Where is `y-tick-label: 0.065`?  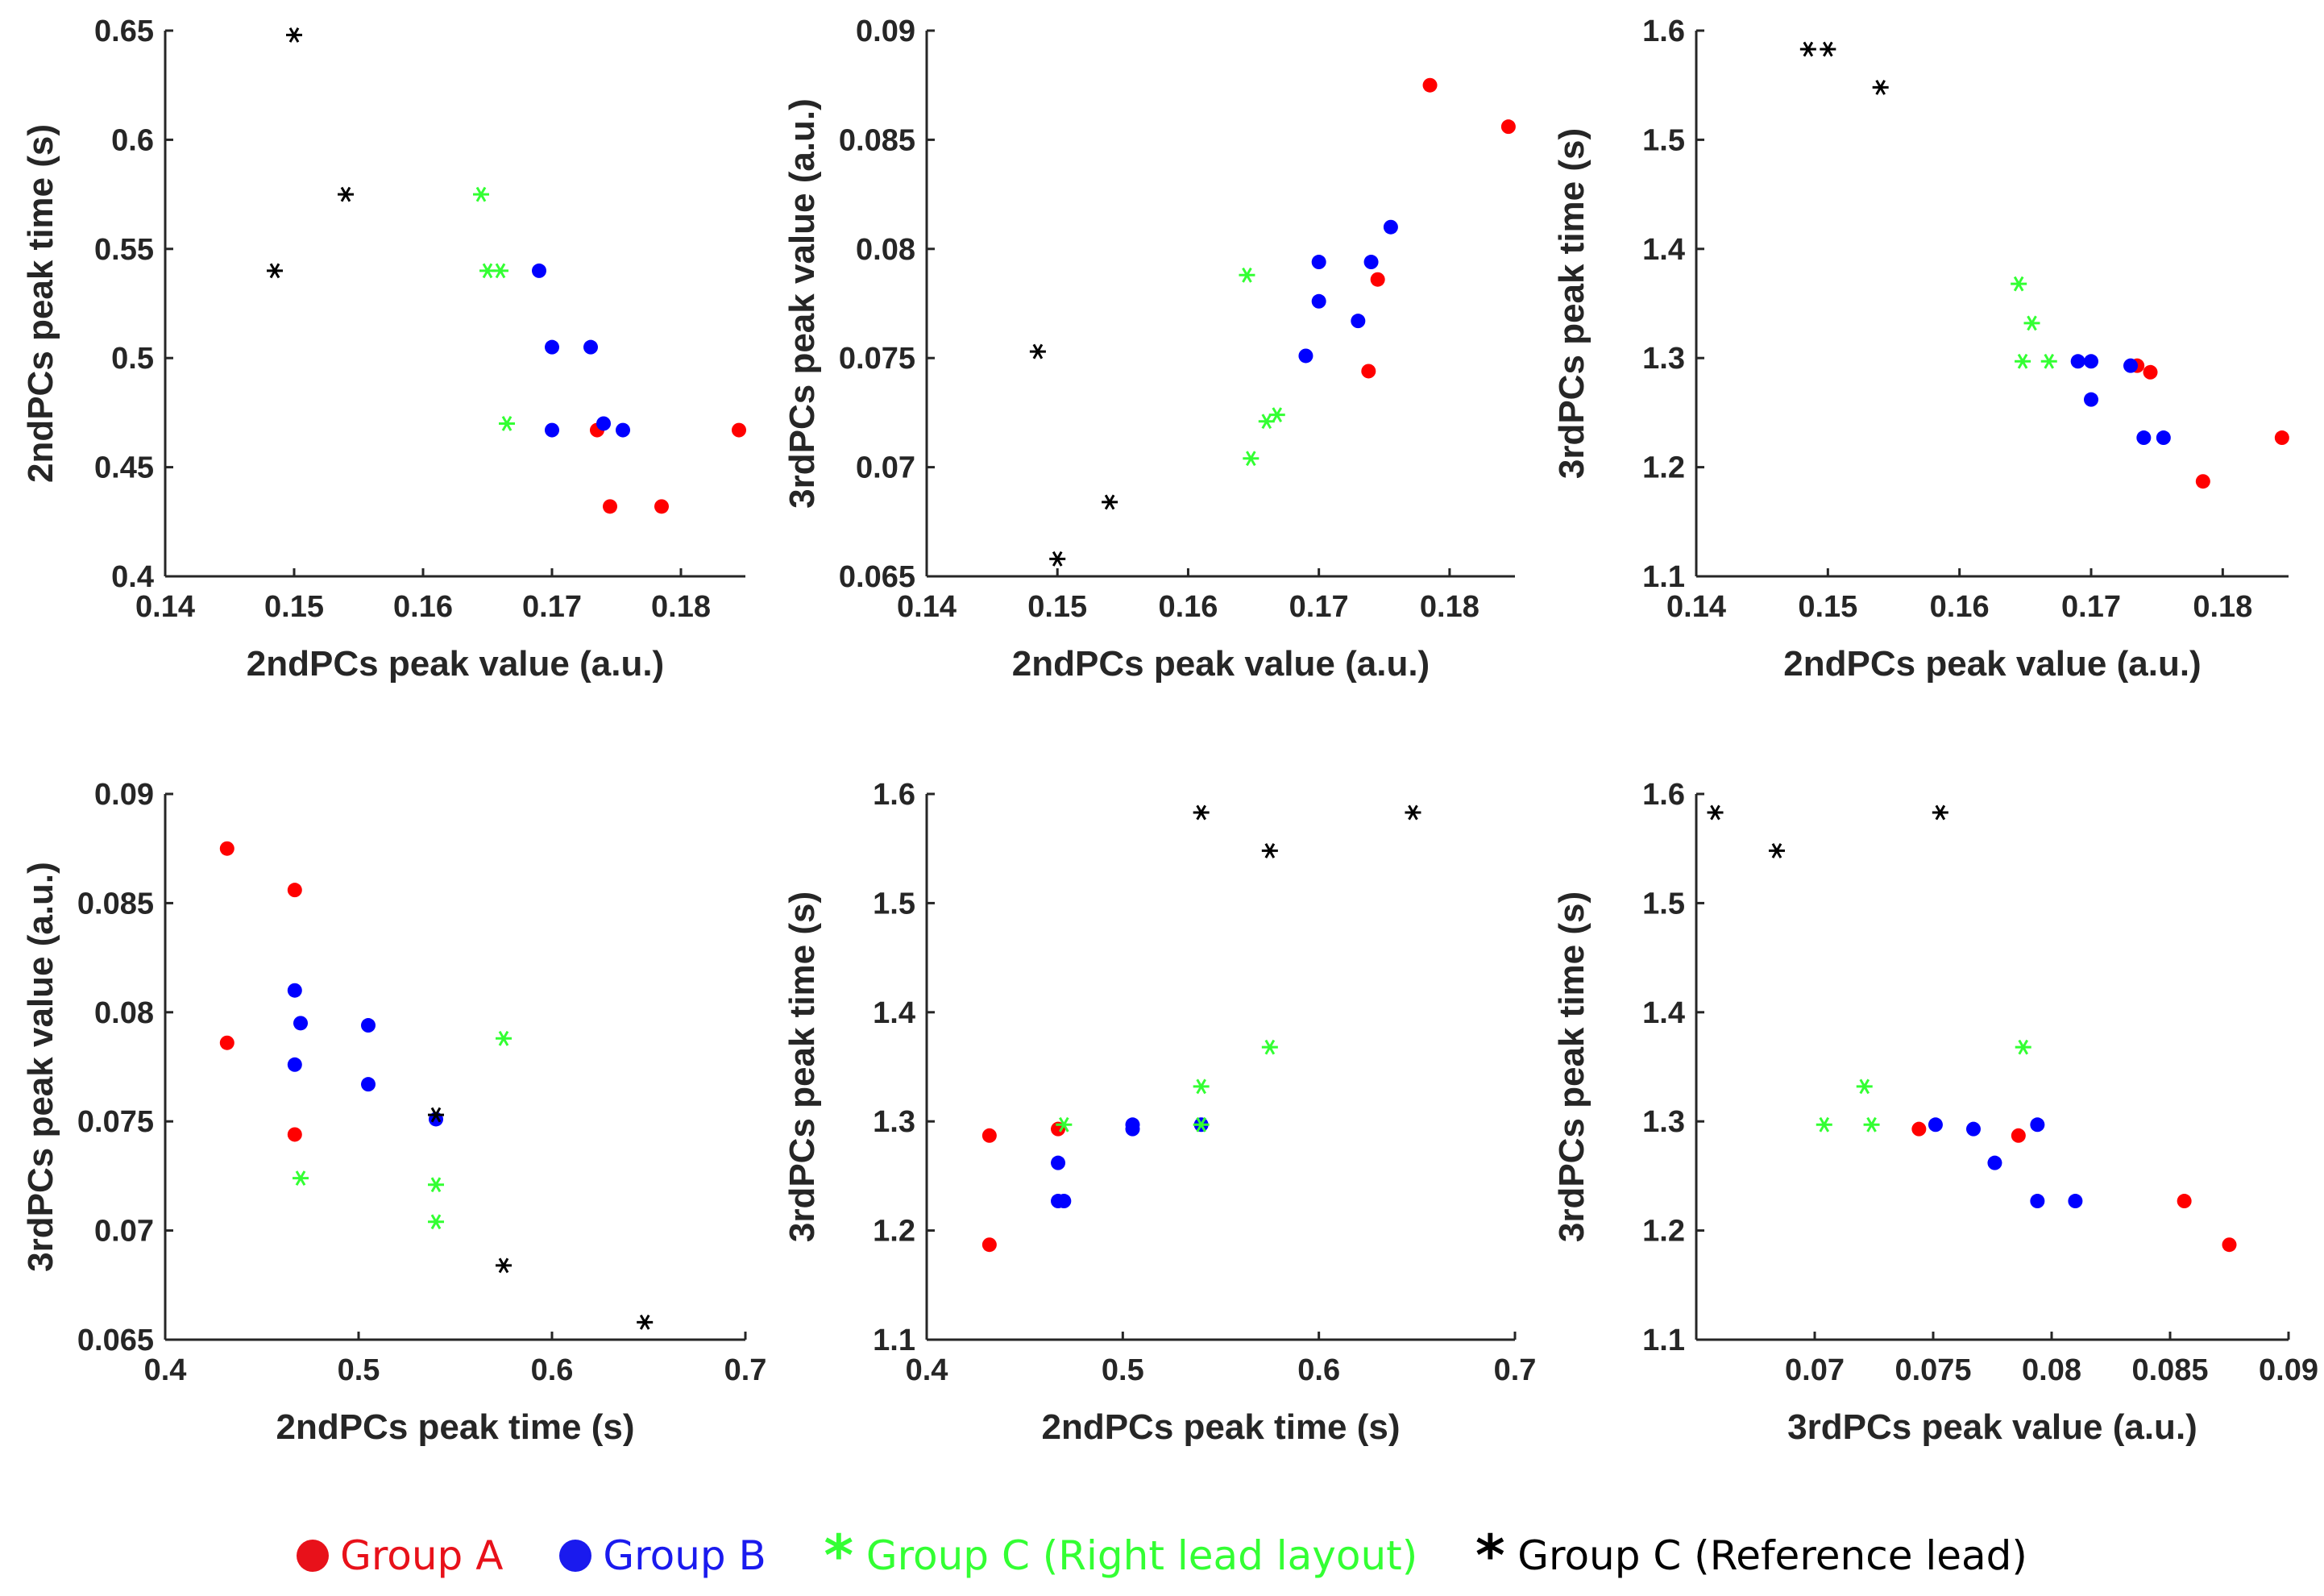 y-tick-label: 0.065 is located at coordinates (115, 1340).